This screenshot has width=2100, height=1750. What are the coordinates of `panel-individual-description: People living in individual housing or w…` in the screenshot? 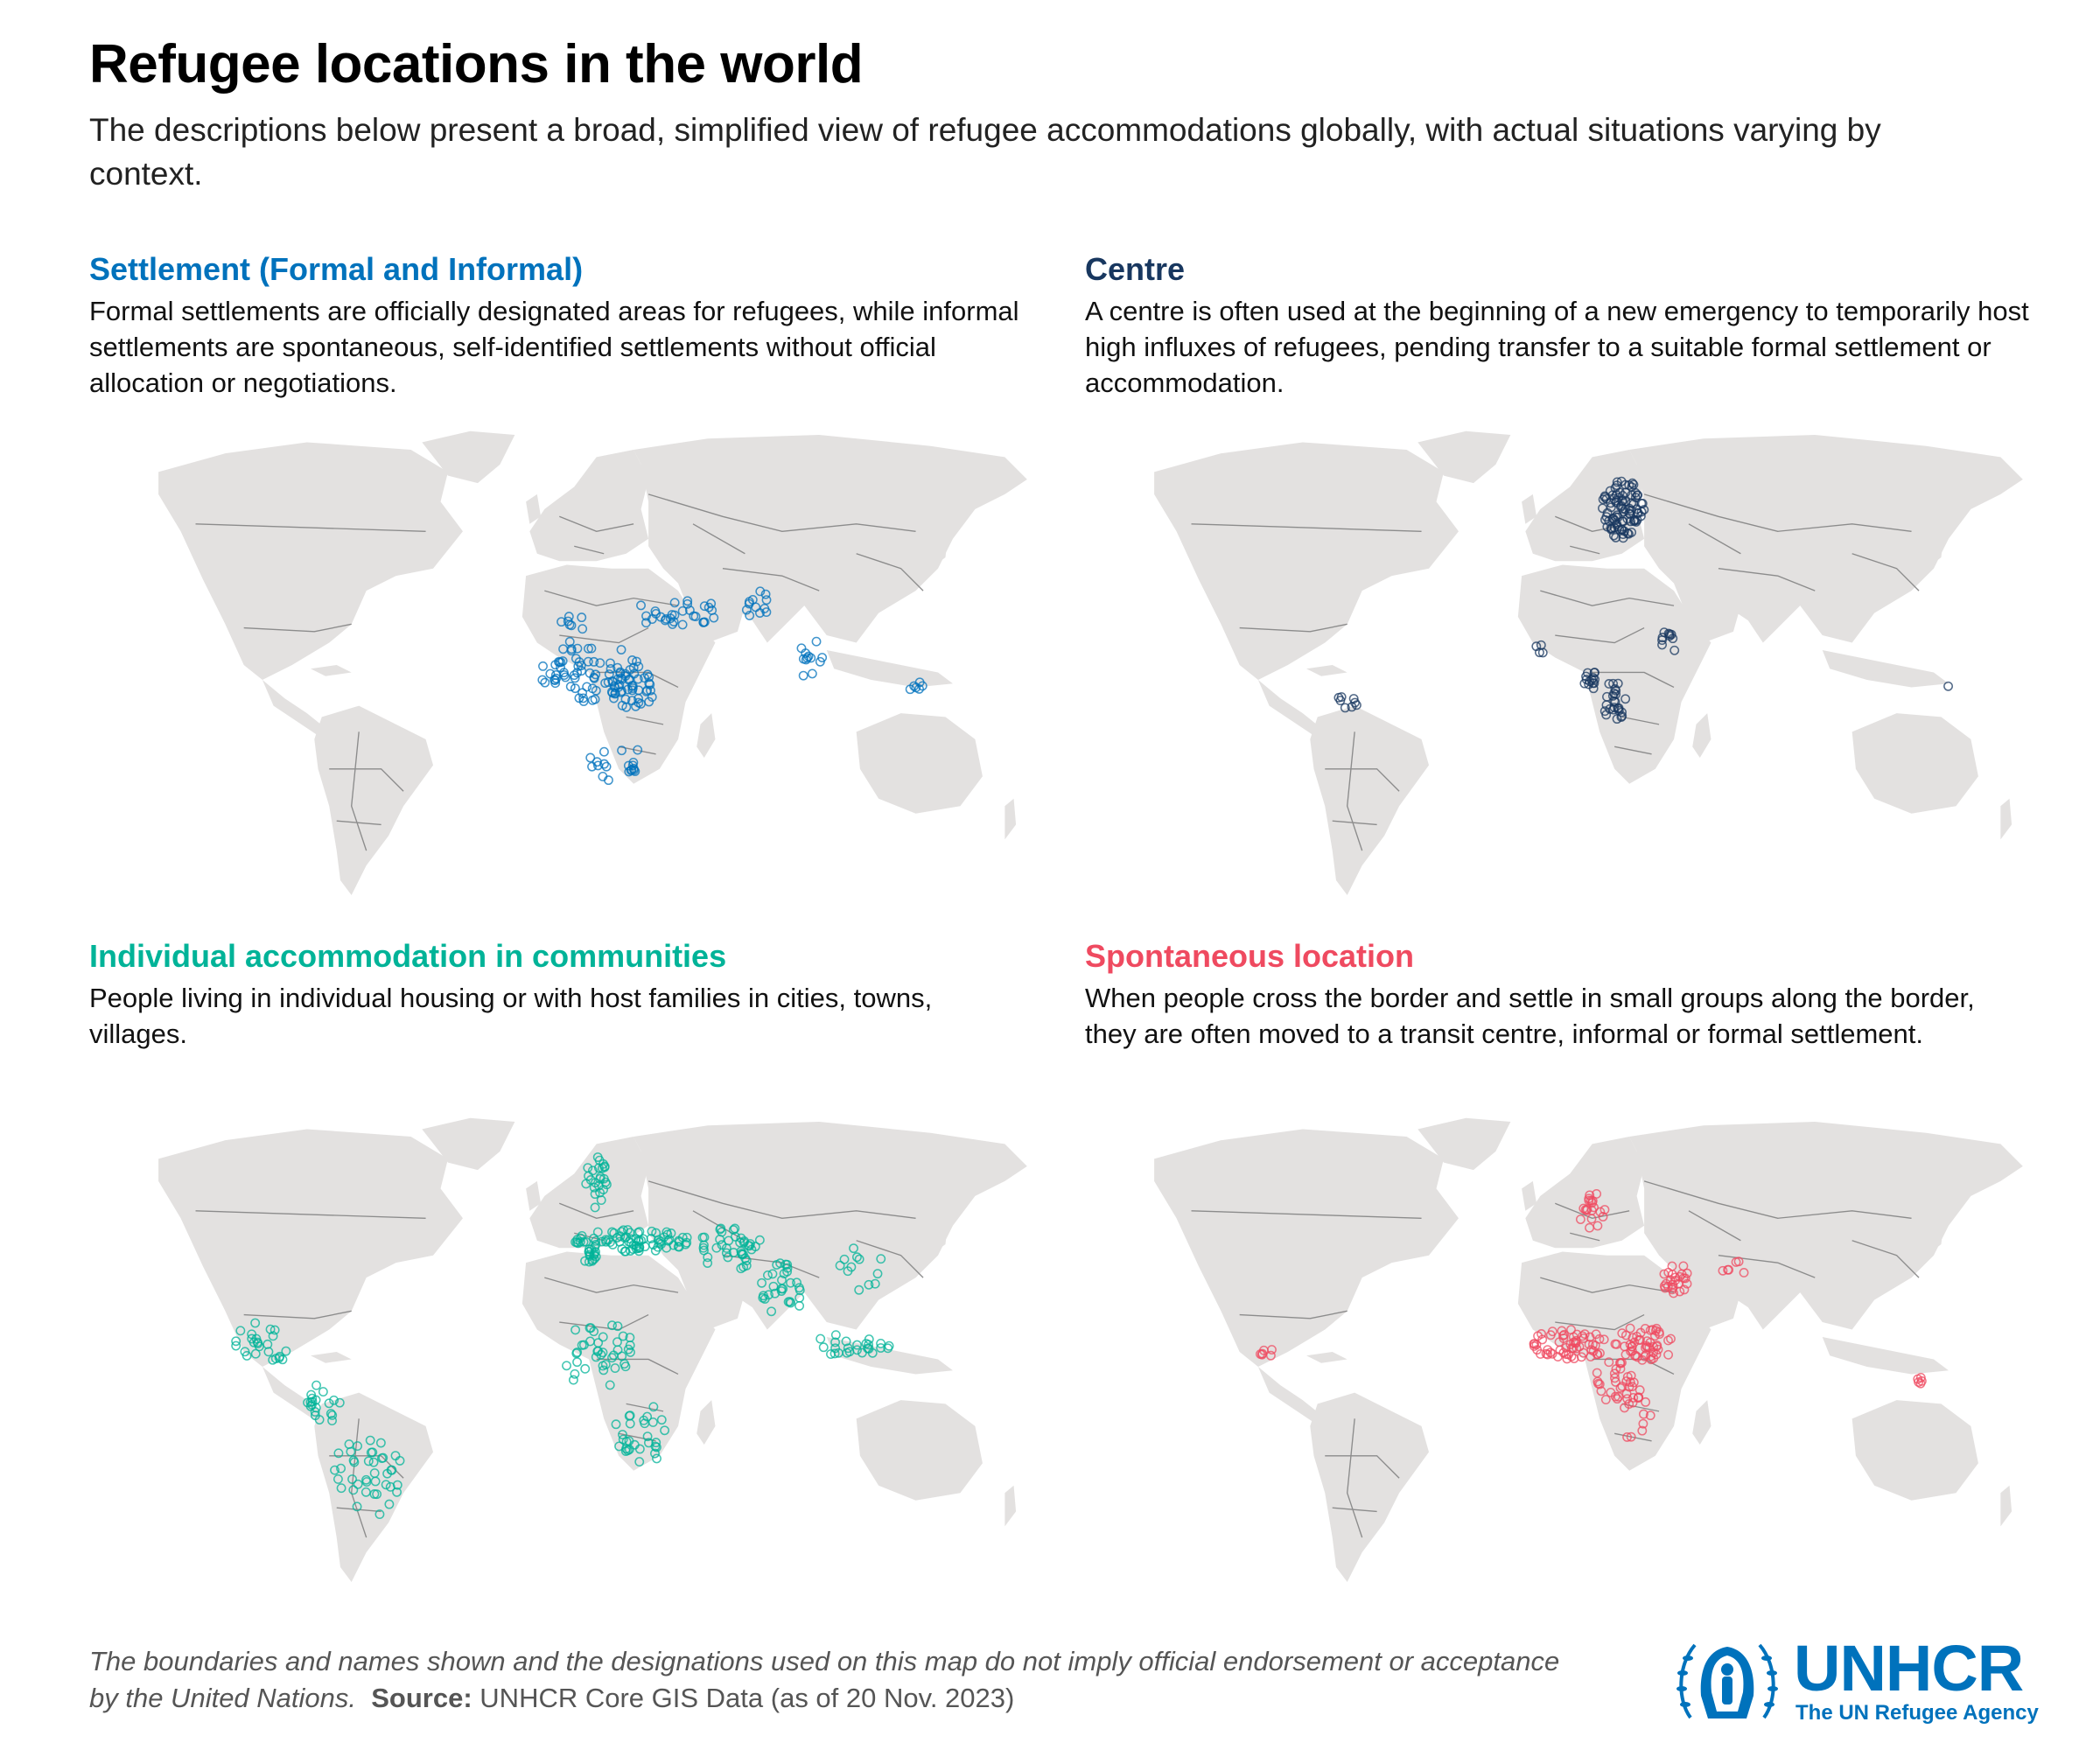 It's located at (511, 1016).